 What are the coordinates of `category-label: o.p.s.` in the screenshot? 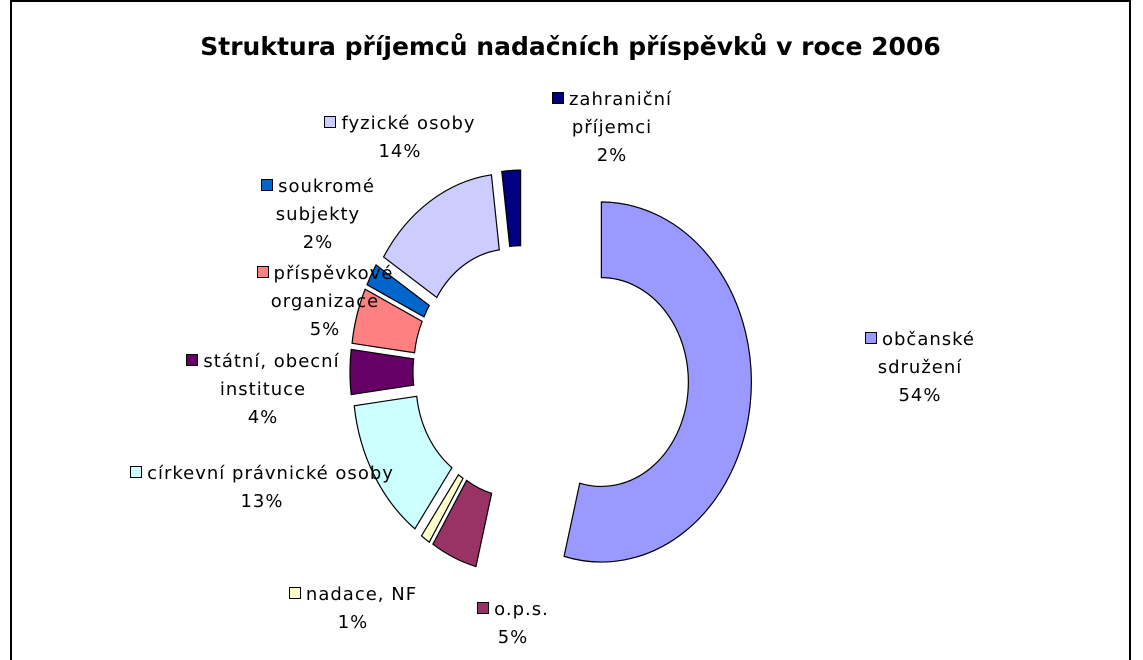 It's located at (521, 609).